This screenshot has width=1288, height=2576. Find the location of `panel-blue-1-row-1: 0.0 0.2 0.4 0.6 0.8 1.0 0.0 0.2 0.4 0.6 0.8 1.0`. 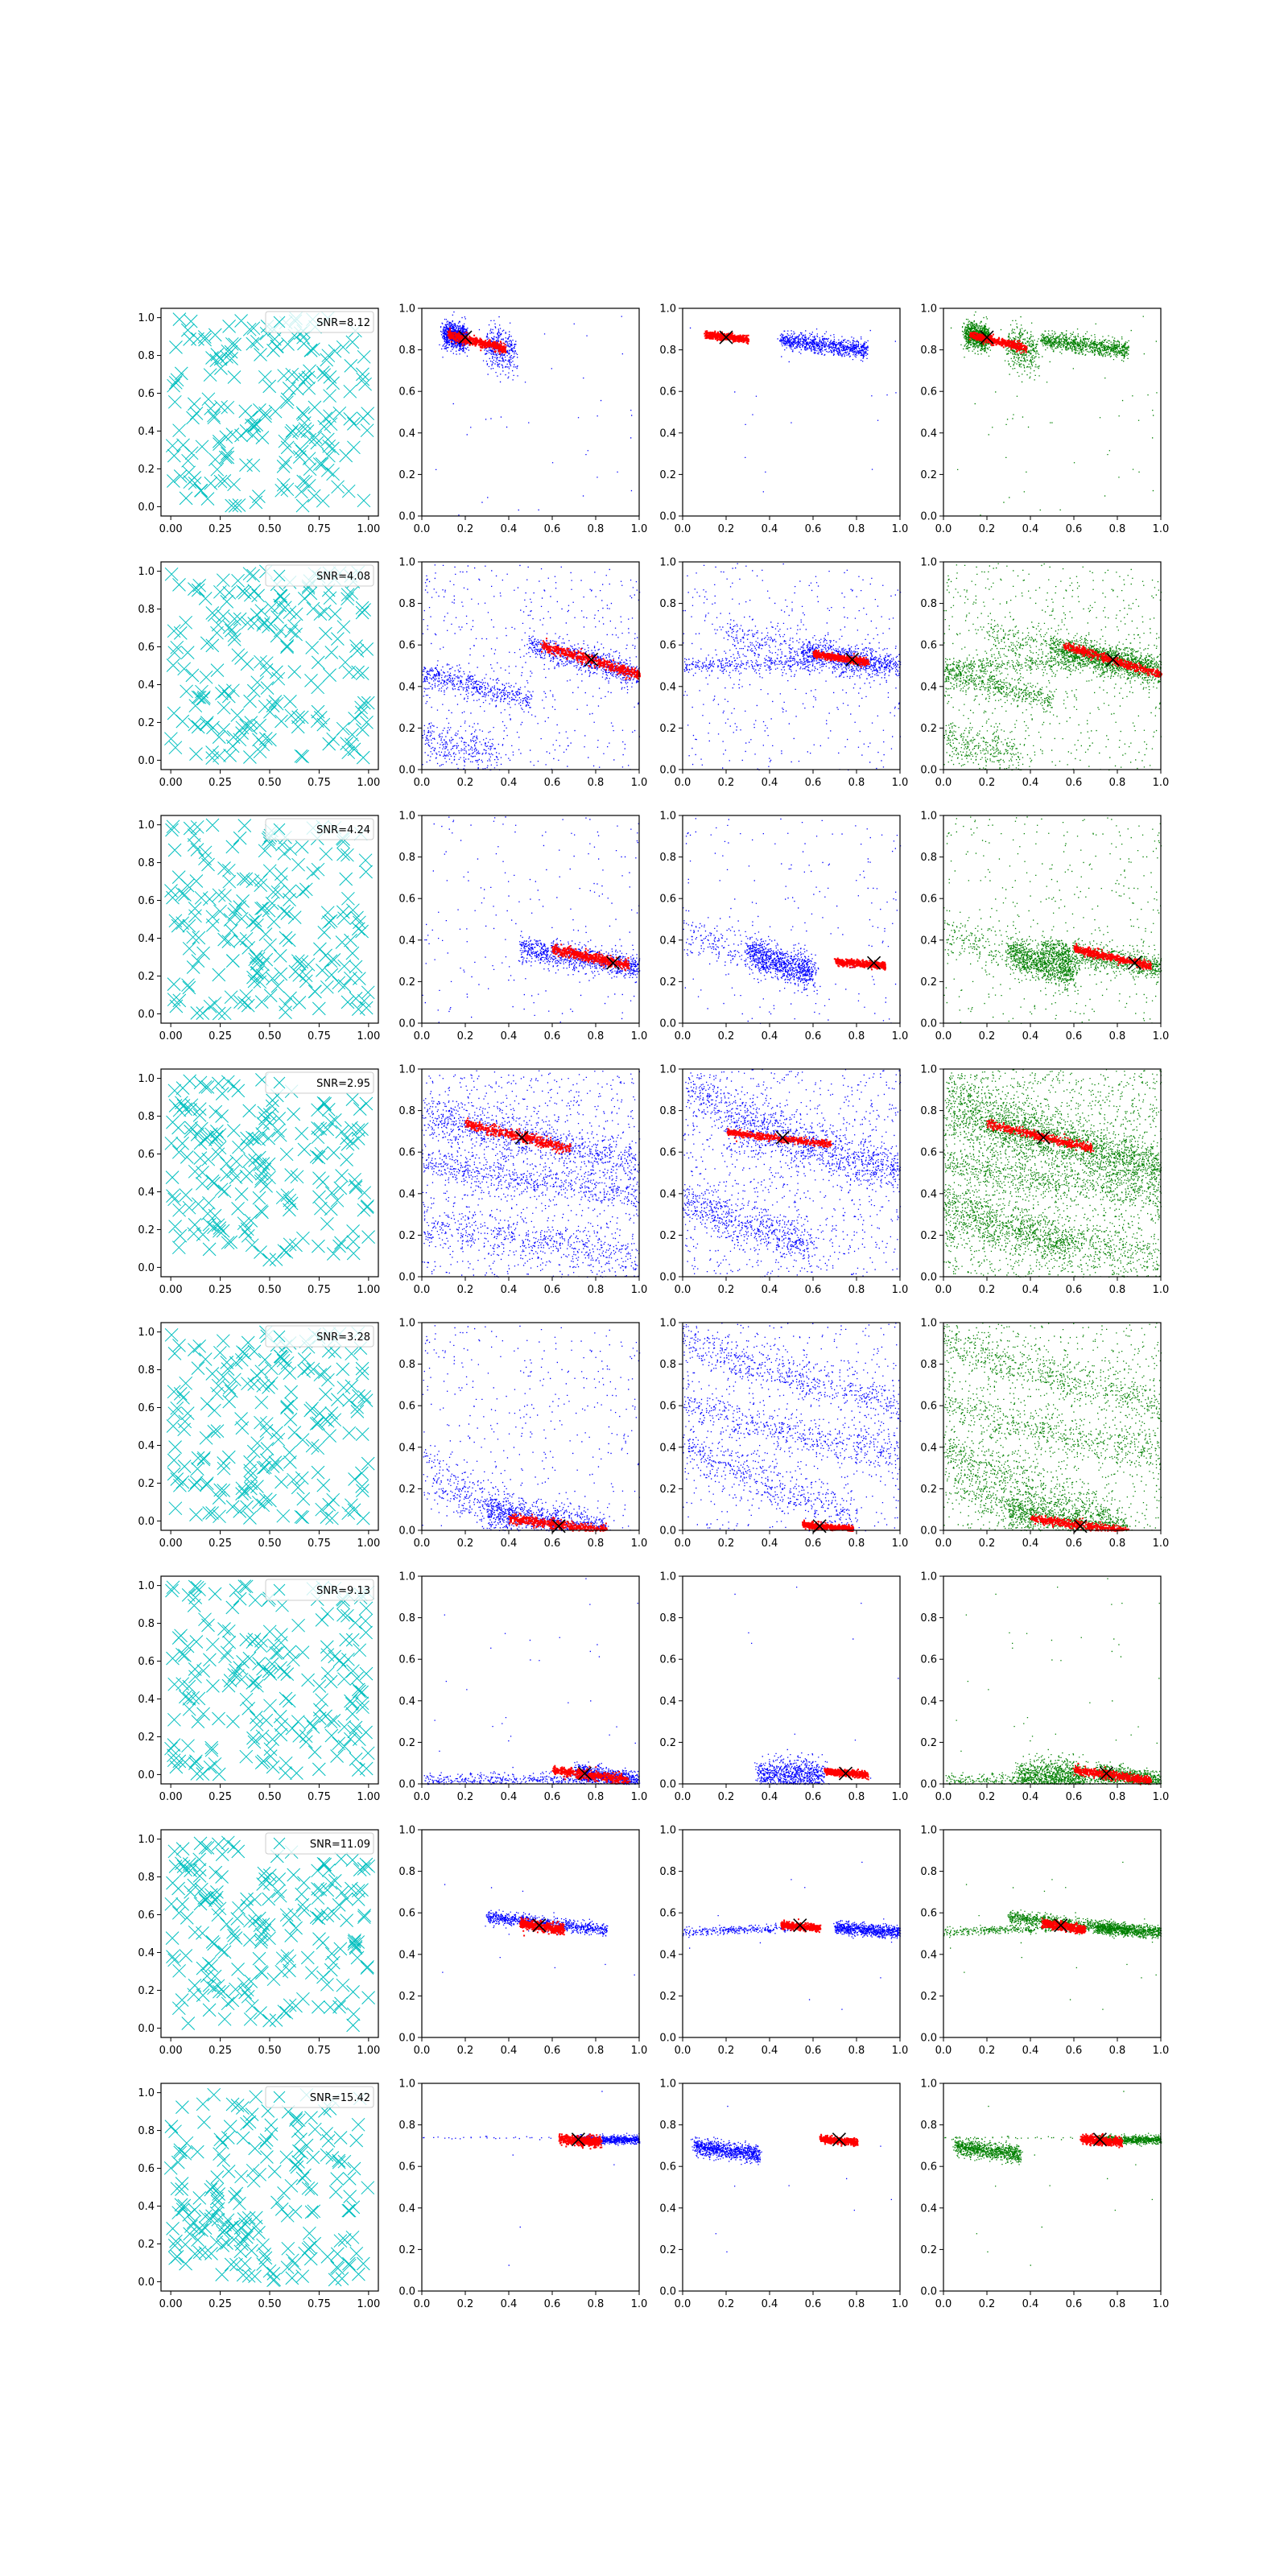

panel-blue-1-row-1: 0.0 0.2 0.4 0.6 0.8 1.0 0.0 0.2 0.4 0.6 0.8 1.0 is located at coordinates (522, 419).